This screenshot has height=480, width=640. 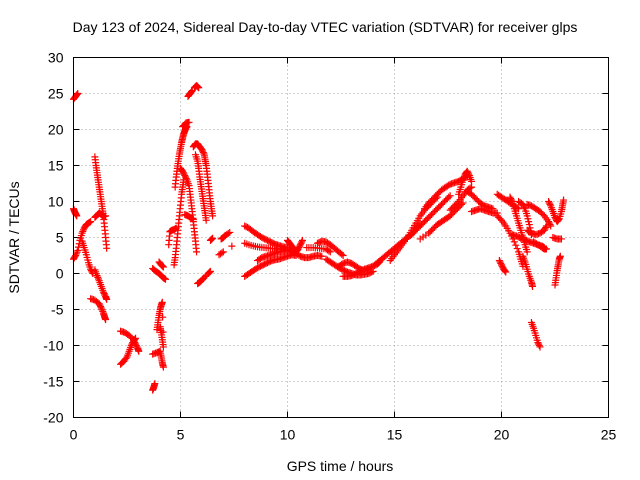 What do you see at coordinates (340, 466) in the screenshot?
I see `x-axis-label: GPS time / hours` at bounding box center [340, 466].